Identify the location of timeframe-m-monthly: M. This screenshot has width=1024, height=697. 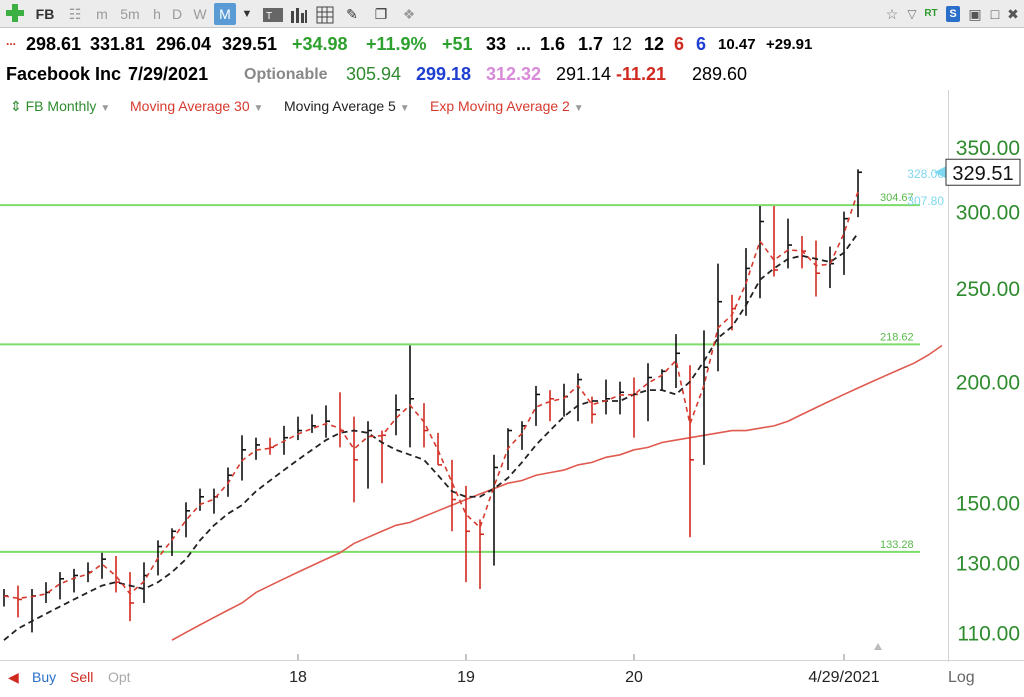
(225, 14).